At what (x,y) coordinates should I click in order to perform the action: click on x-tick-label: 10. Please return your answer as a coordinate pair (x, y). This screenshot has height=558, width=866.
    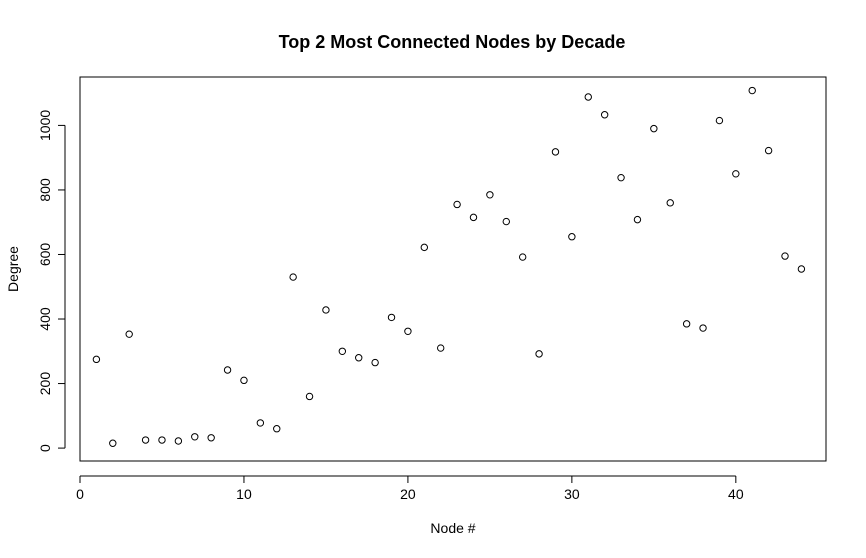
    Looking at the image, I should click on (244, 494).